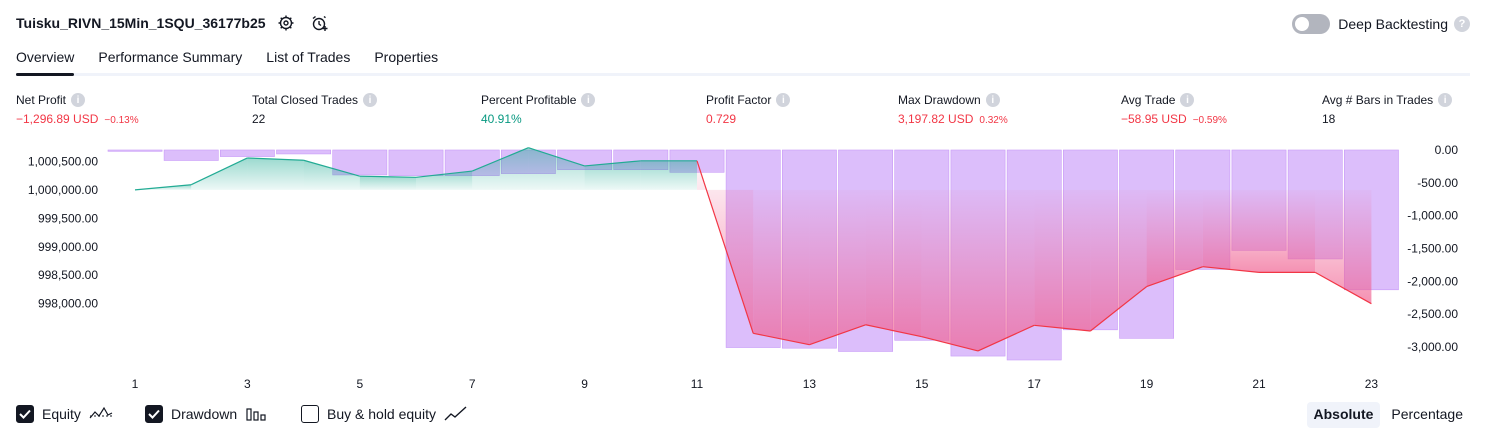 Image resolution: width=1486 pixels, height=438 pixels. Describe the element at coordinates (259, 119) in the screenshot. I see `metric-value: 22` at that location.